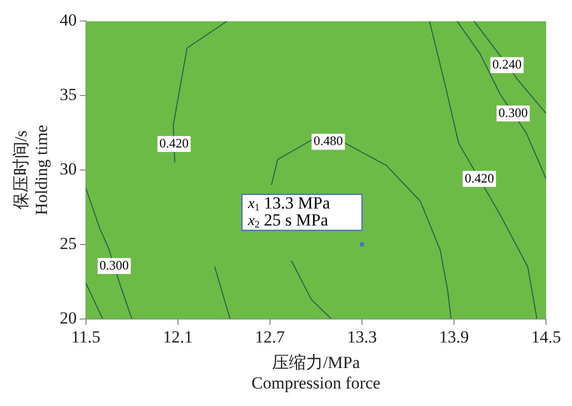 Image resolution: width=572 pixels, height=406 pixels. Describe the element at coordinates (68, 243) in the screenshot. I see `y-tick-label: 25` at that location.